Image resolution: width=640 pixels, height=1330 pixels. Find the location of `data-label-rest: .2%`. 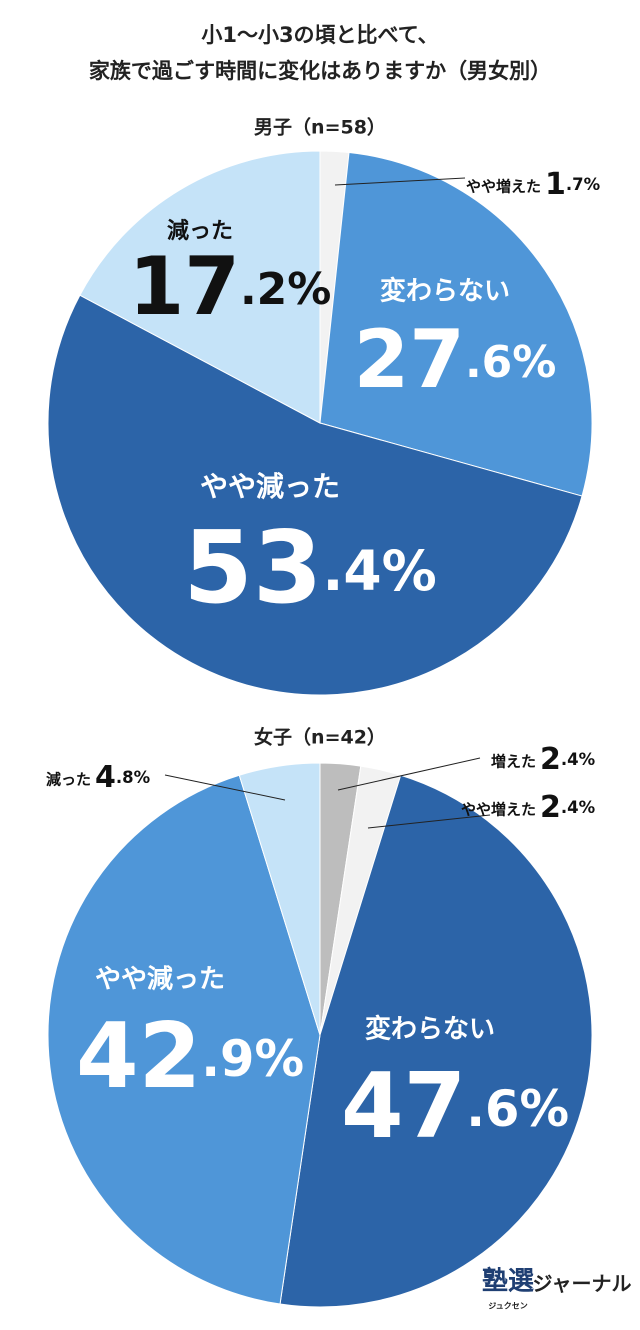

data-label-rest: .2% is located at coordinates (285, 289).